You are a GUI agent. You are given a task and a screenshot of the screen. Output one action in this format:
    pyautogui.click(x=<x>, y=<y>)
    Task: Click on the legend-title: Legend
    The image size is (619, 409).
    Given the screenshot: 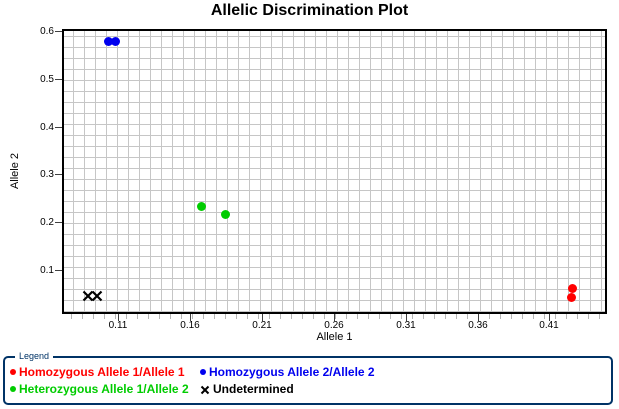 What is the action you would take?
    pyautogui.click(x=34, y=356)
    